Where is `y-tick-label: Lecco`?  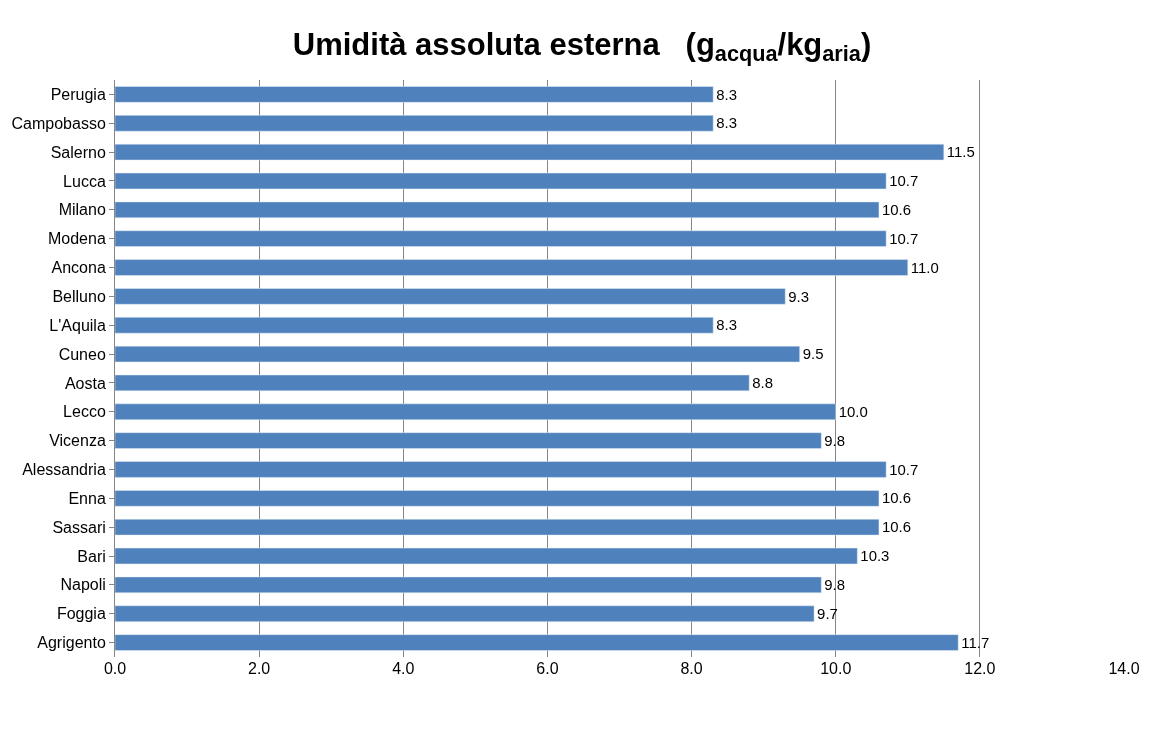
y-tick-label: Lecco is located at coordinates (84, 412).